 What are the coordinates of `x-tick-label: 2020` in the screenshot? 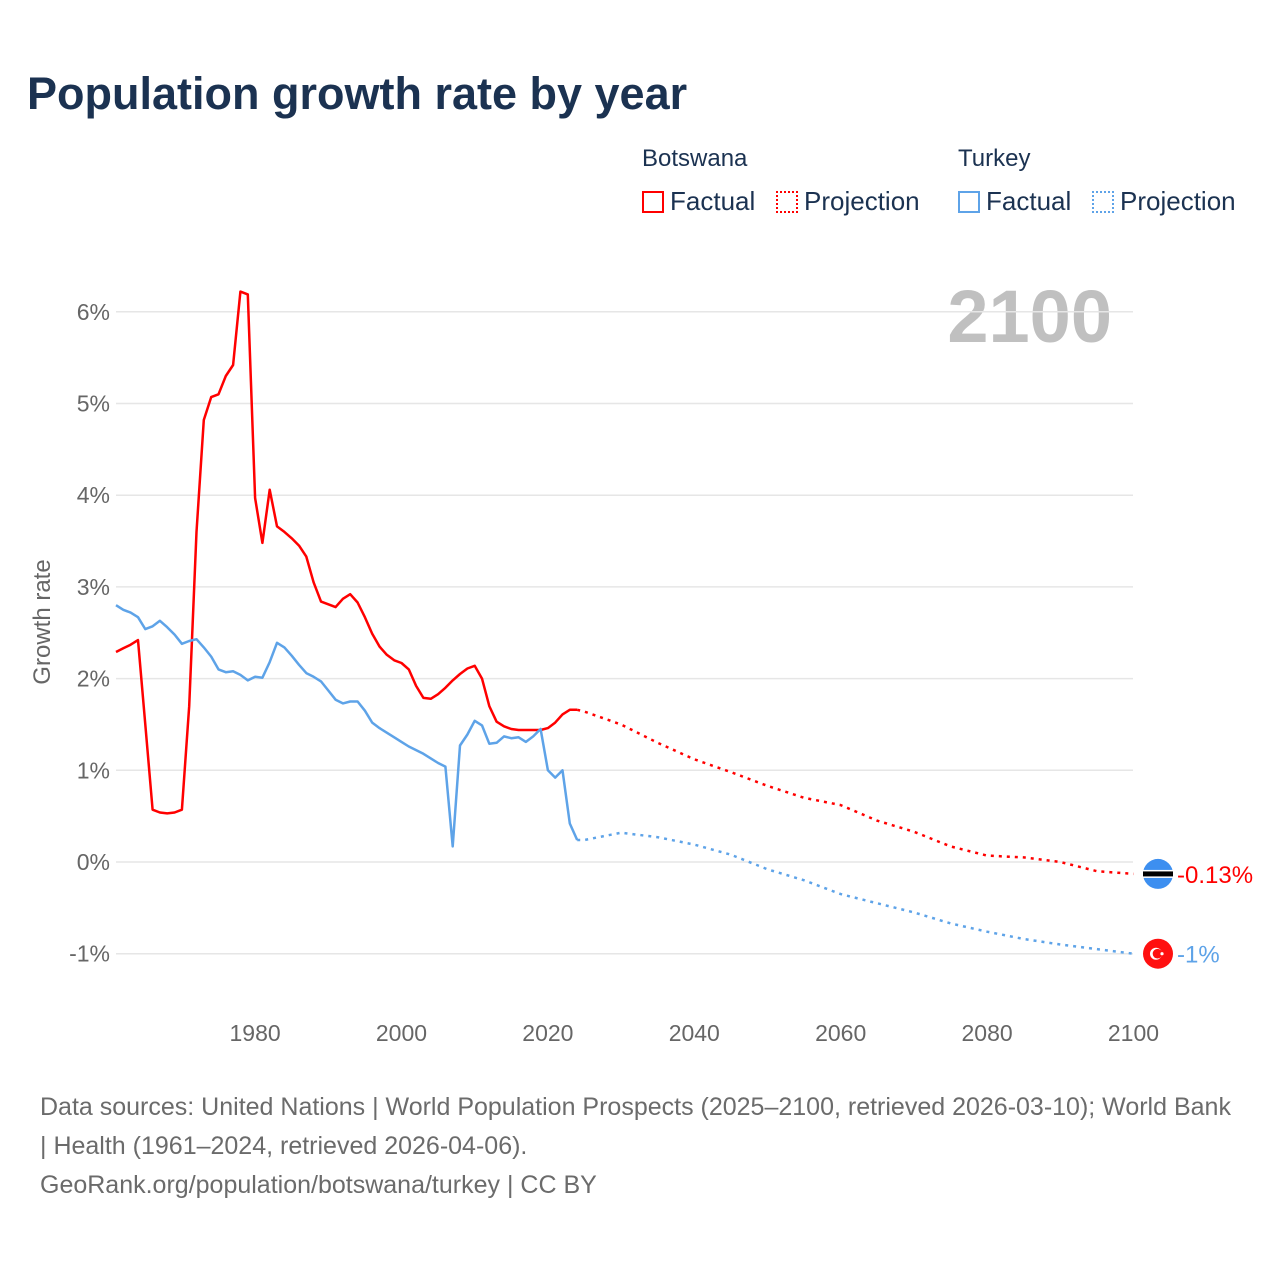 It's located at (547, 1033).